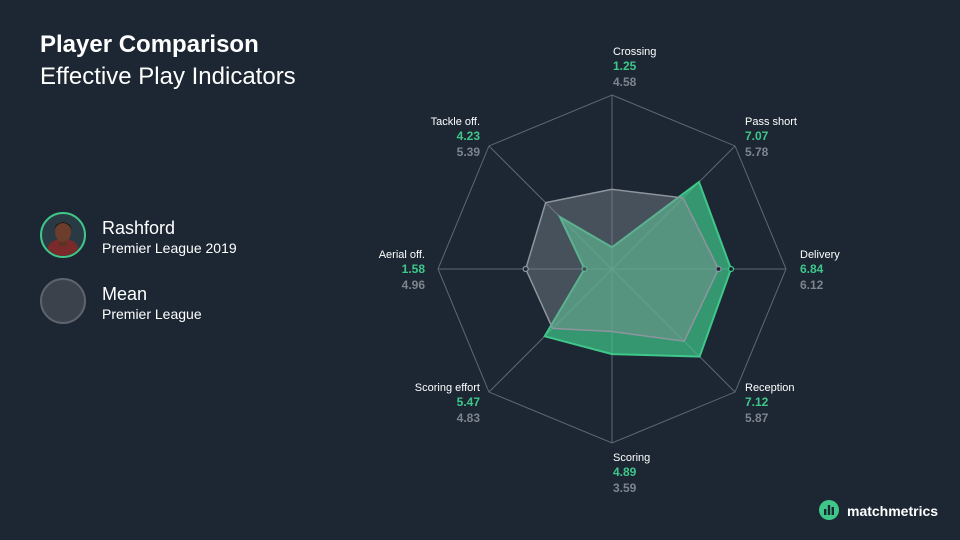  Describe the element at coordinates (149, 44) in the screenshot. I see `chart-title: Player Comparison` at that location.